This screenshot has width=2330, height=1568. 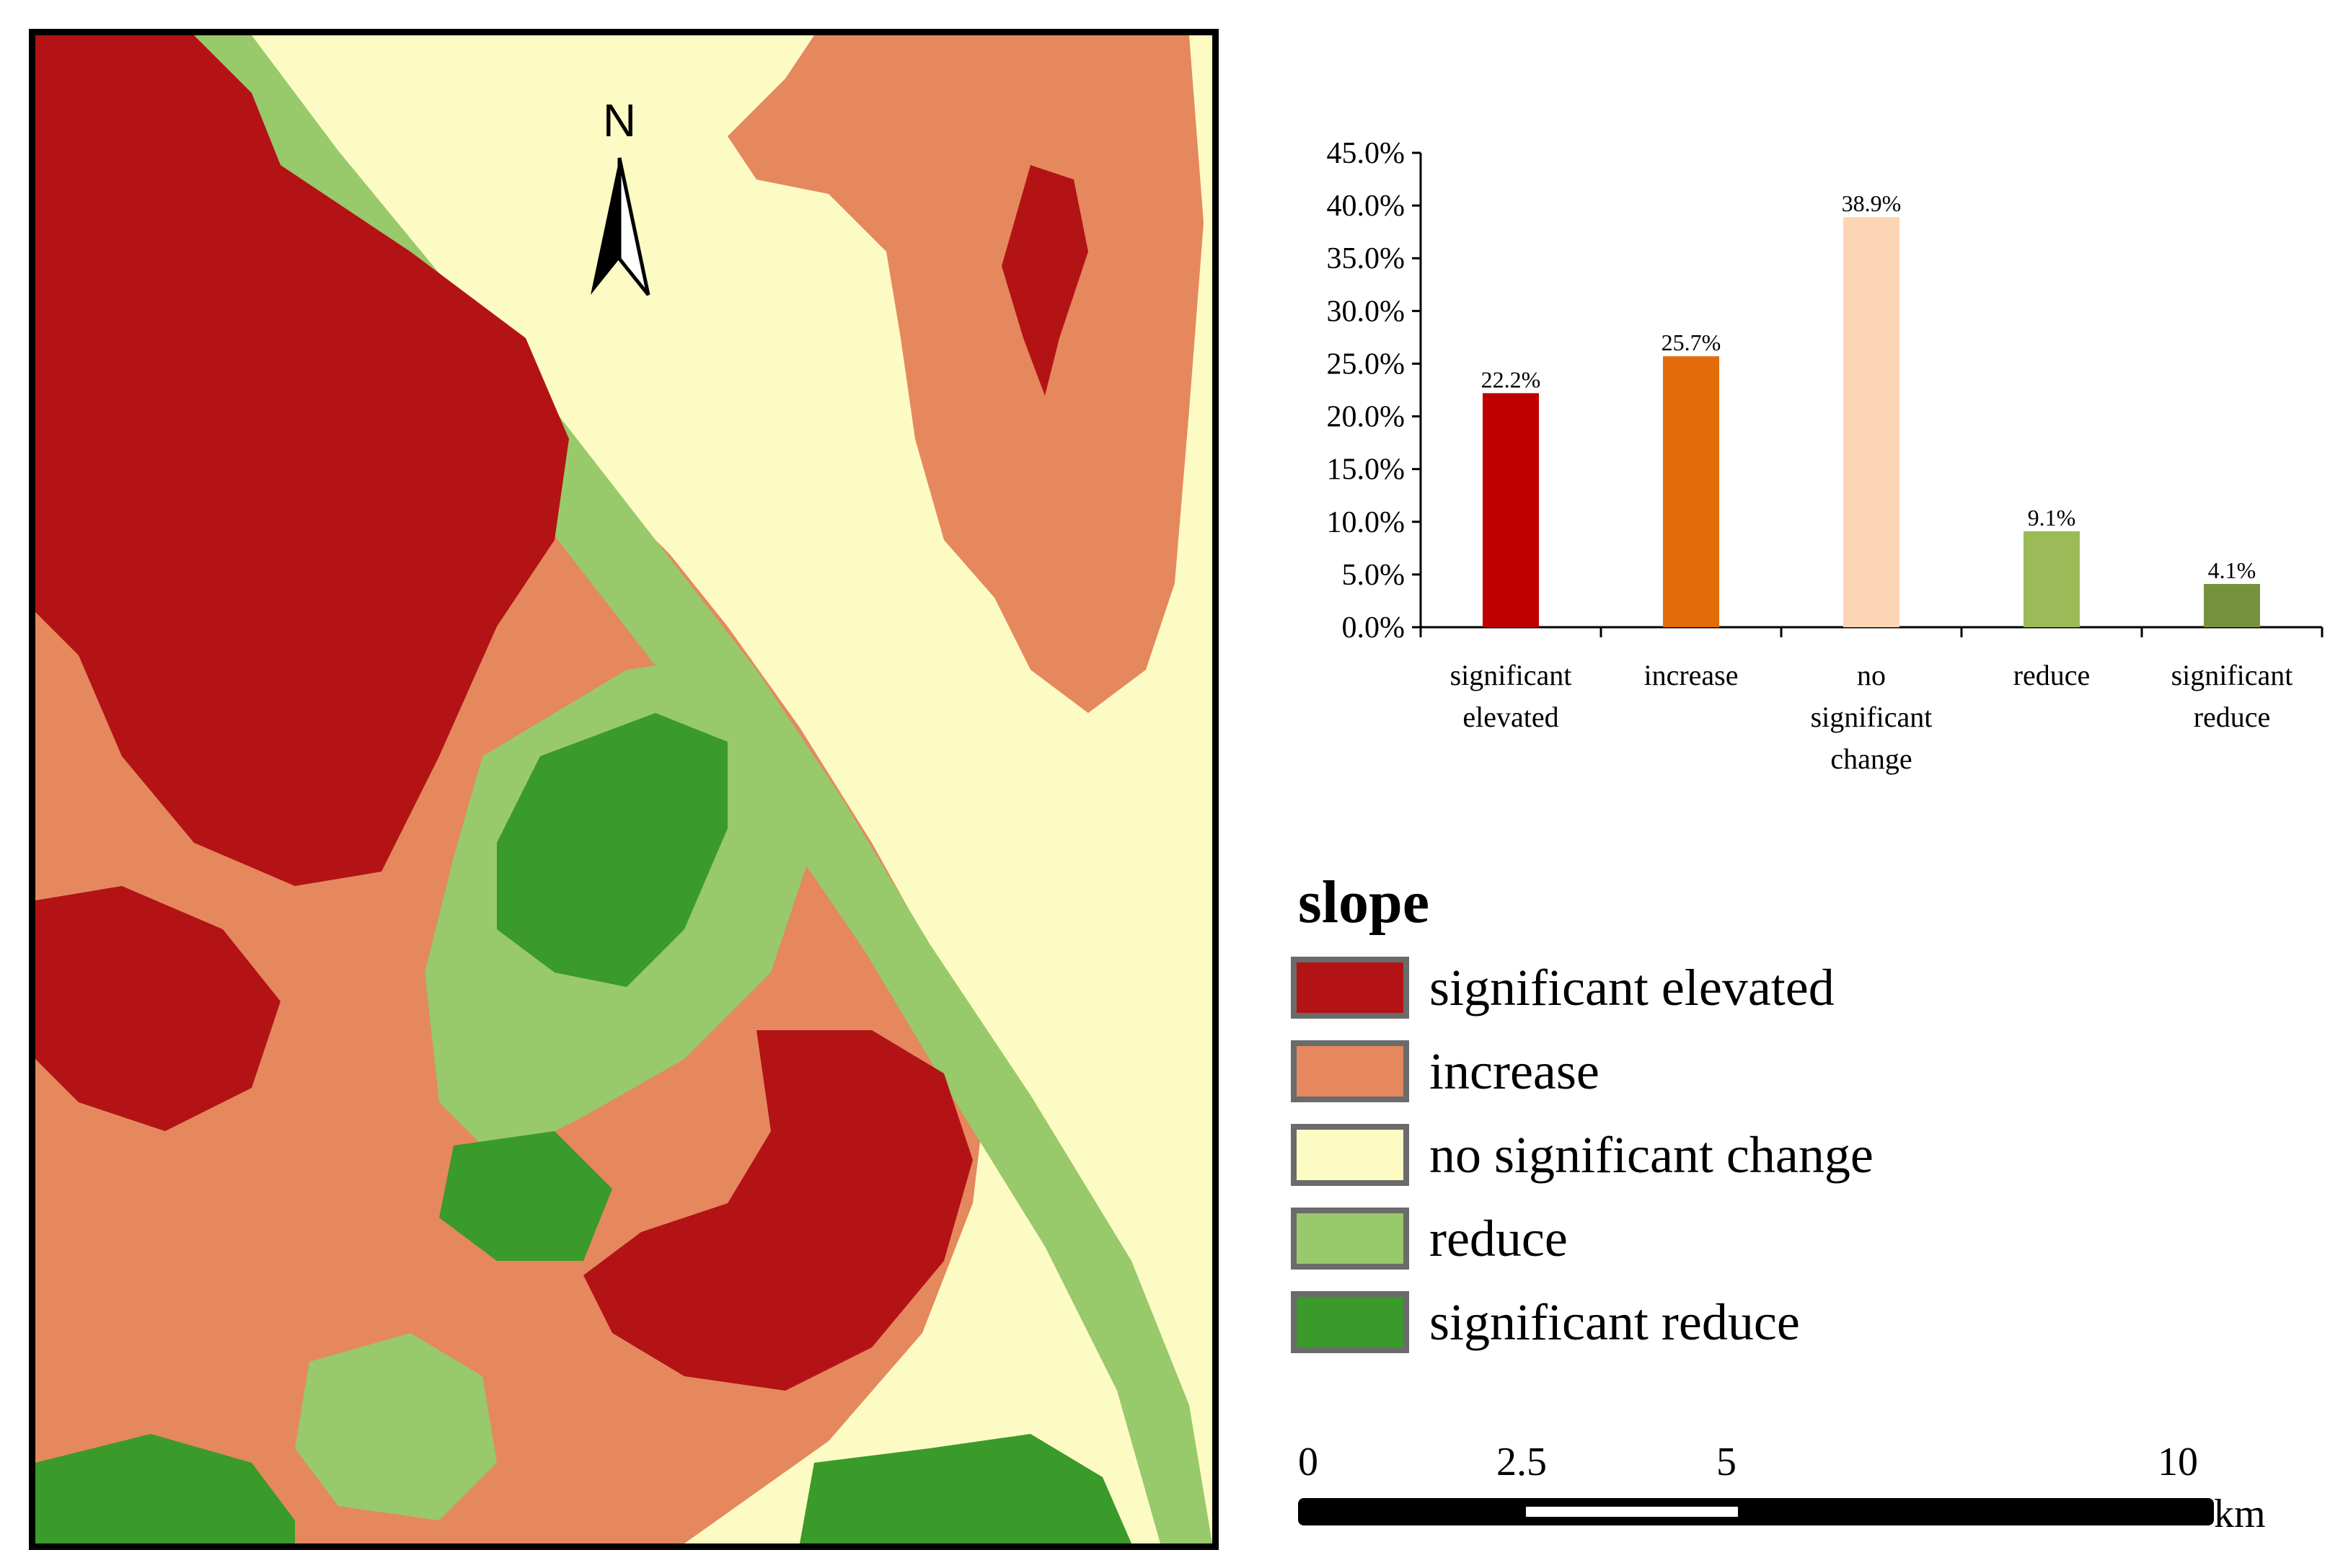 I want to click on category-label: change, so click(x=1871, y=759).